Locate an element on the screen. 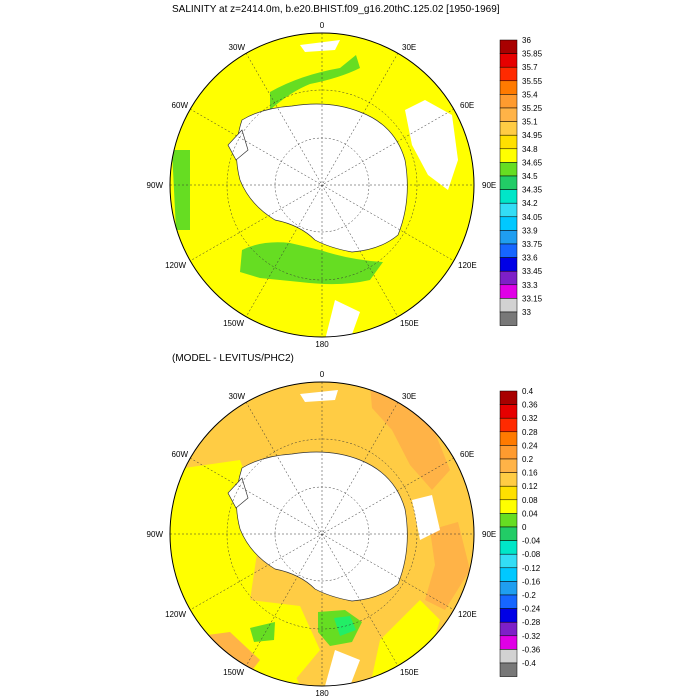 This screenshot has width=700, height=700. bottom-lon-label: 180 is located at coordinates (322, 693).